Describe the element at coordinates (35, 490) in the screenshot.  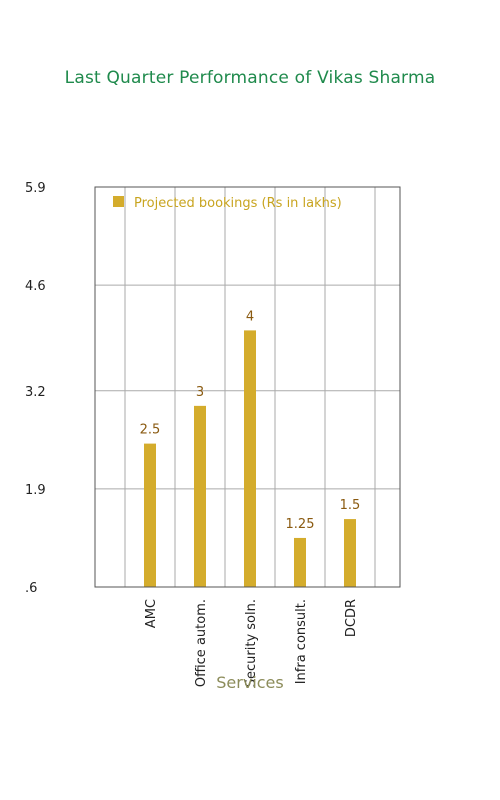
I see `y-tick-label: 1.9` at that location.